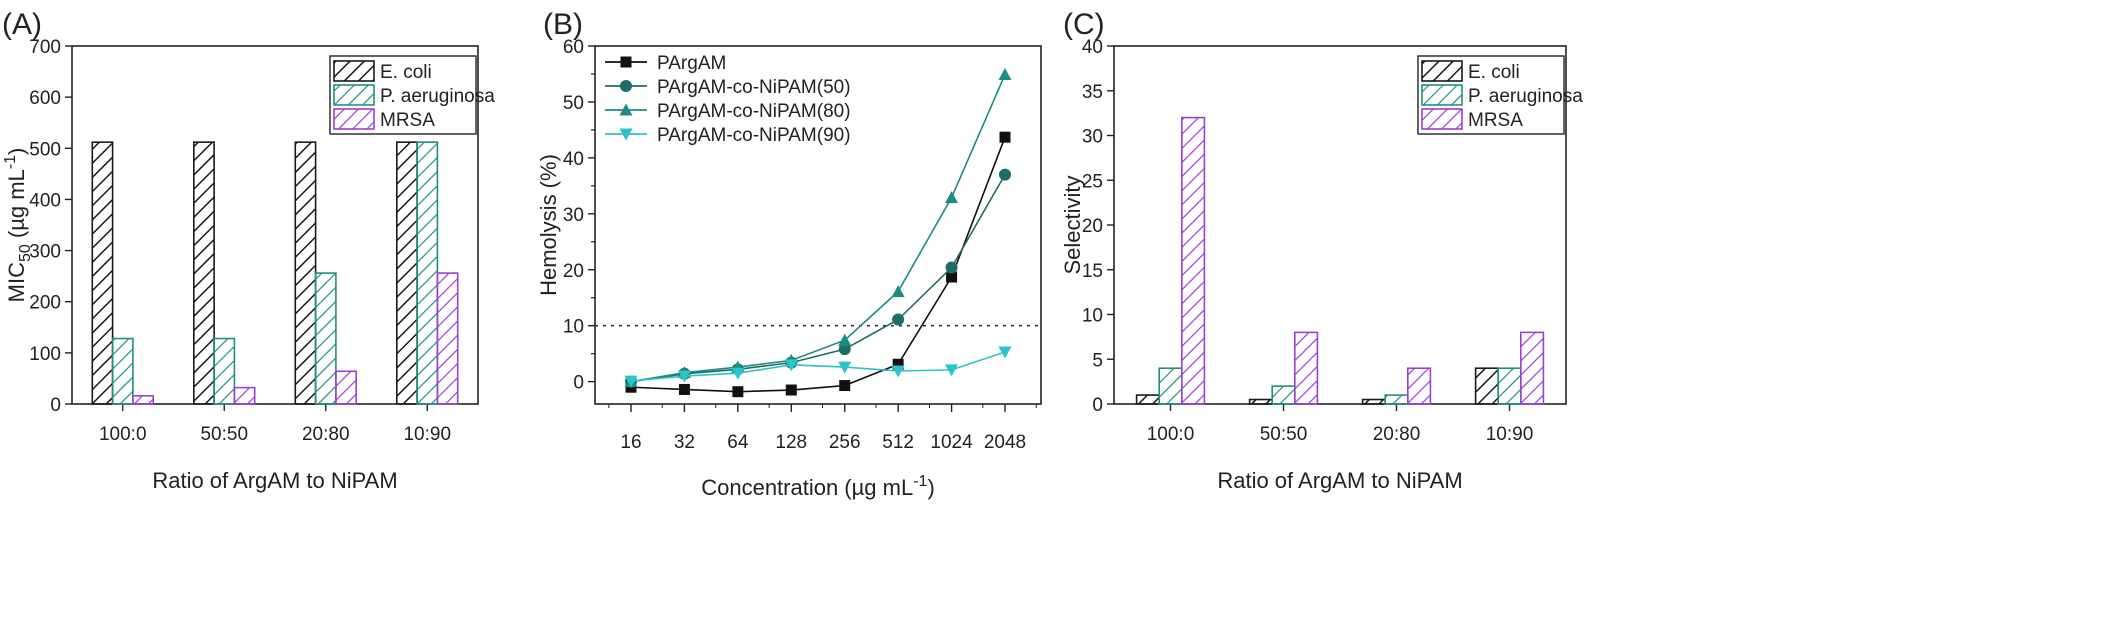 Image resolution: width=2128 pixels, height=643 pixels. What do you see at coordinates (274, 480) in the screenshot?
I see `panel-a-x-axis-title: Ratio of ArgAM to NiPAM` at bounding box center [274, 480].